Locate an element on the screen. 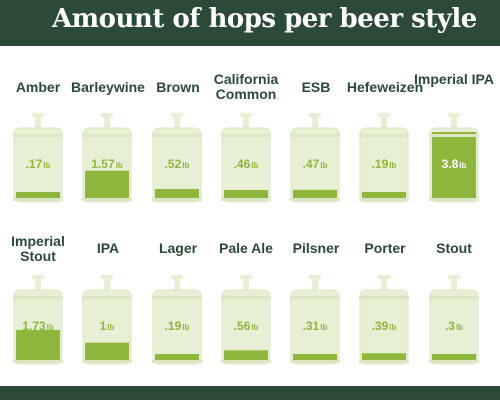 The image size is (500, 400). keg-value-number: 1.73 is located at coordinates (34, 326).